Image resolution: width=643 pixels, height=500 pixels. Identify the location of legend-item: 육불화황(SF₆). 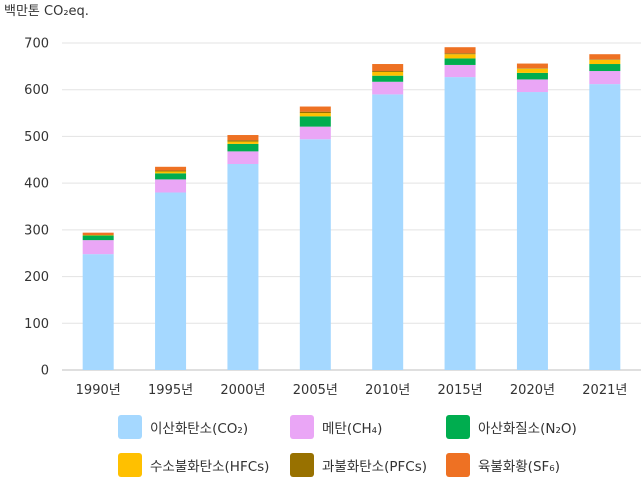
(503, 465).